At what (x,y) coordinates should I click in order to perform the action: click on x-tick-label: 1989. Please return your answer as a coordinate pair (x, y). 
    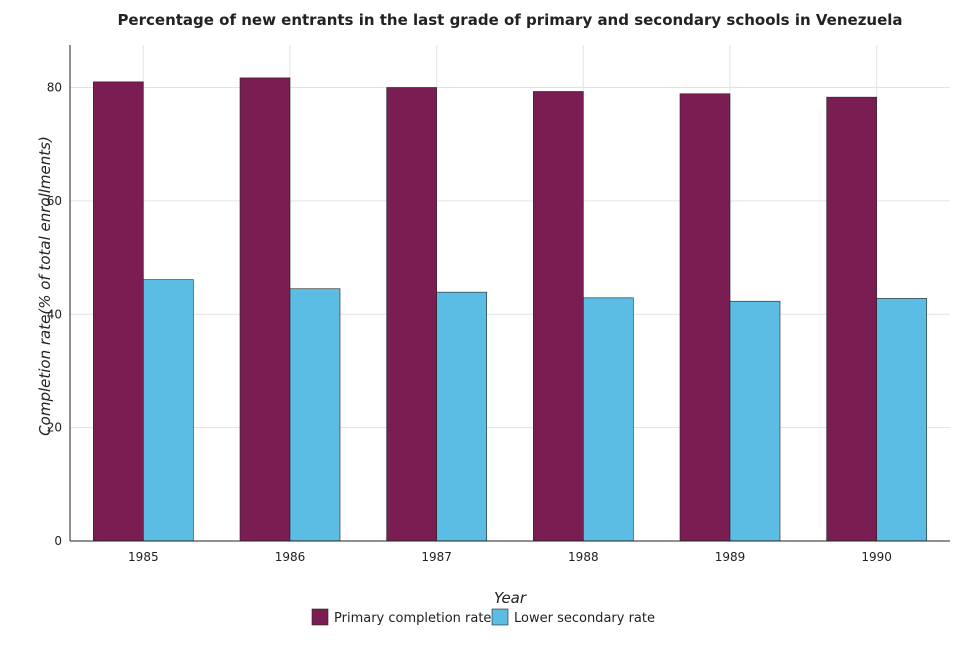
    Looking at the image, I should click on (730, 557).